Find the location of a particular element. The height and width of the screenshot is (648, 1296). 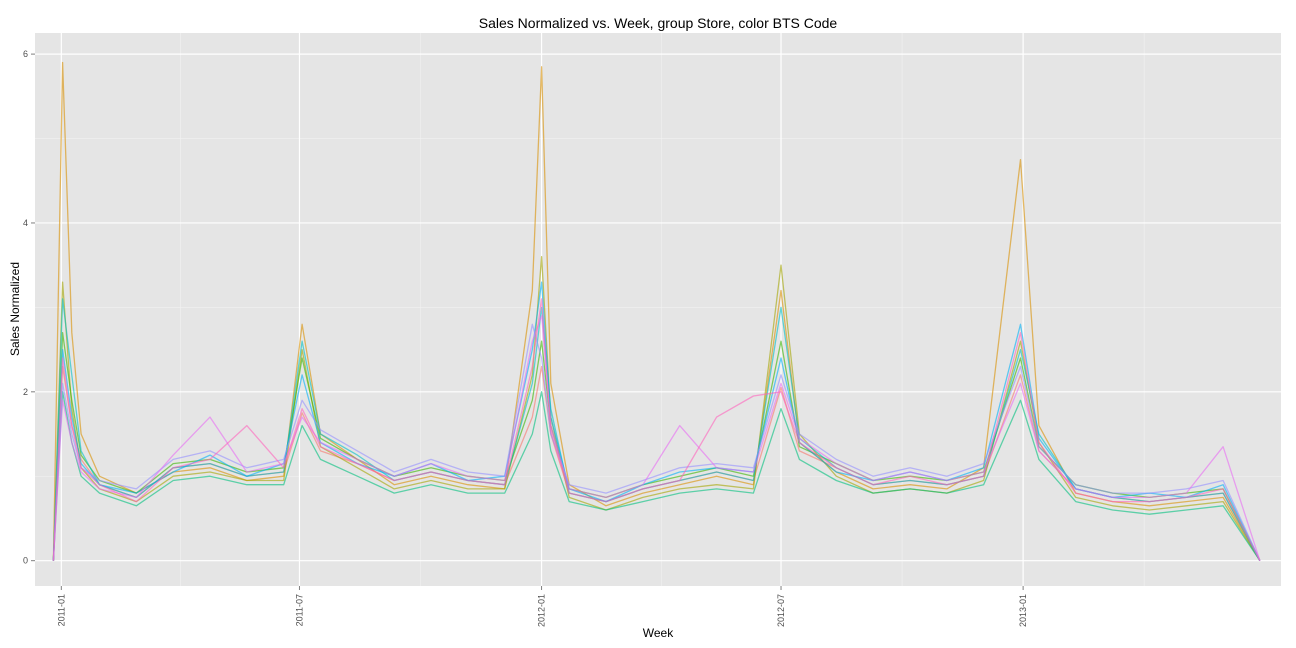

y-tick-label: 2 is located at coordinates (25, 392).